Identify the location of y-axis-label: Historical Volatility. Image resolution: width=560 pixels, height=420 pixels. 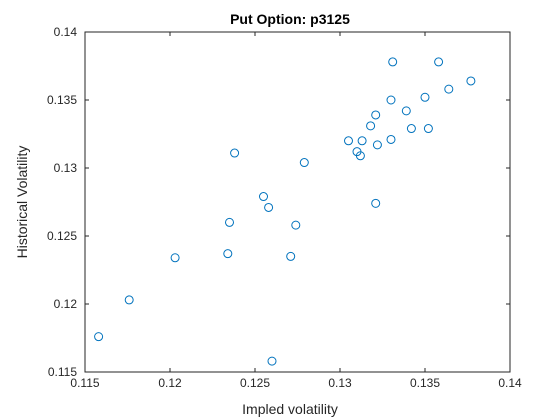
(22, 202).